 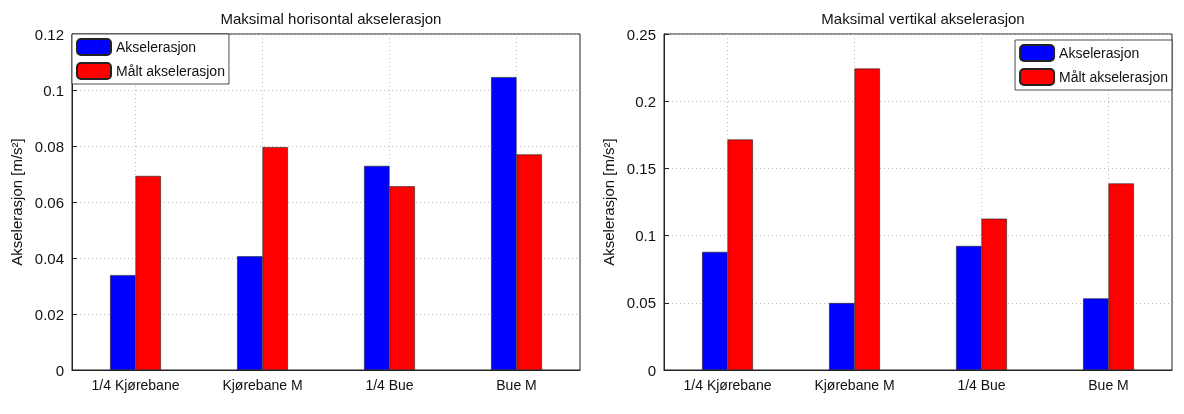 I want to click on y-tick-label: 0.08, so click(x=49, y=146).